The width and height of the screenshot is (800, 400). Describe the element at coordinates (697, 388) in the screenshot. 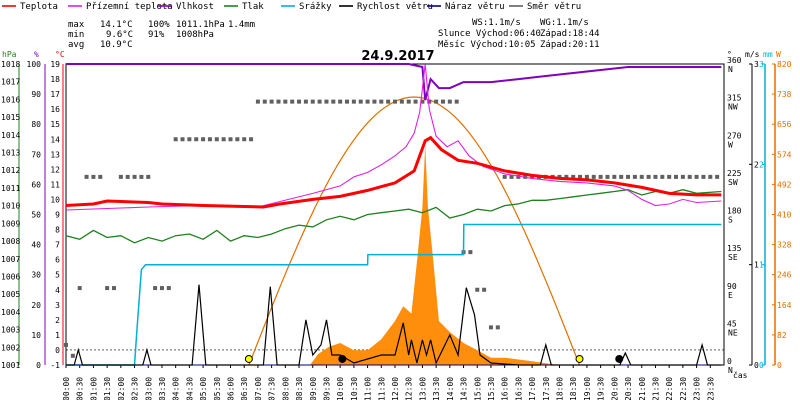

I see `x-tick-label: 23:00` at that location.